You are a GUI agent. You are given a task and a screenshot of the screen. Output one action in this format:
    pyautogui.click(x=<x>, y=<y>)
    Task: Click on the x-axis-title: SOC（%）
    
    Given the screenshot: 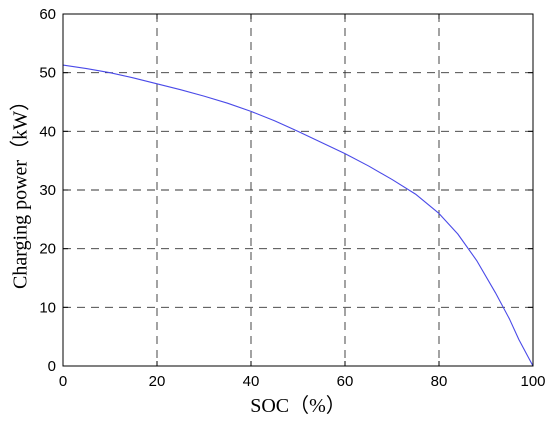 What is the action you would take?
    pyautogui.click(x=298, y=405)
    